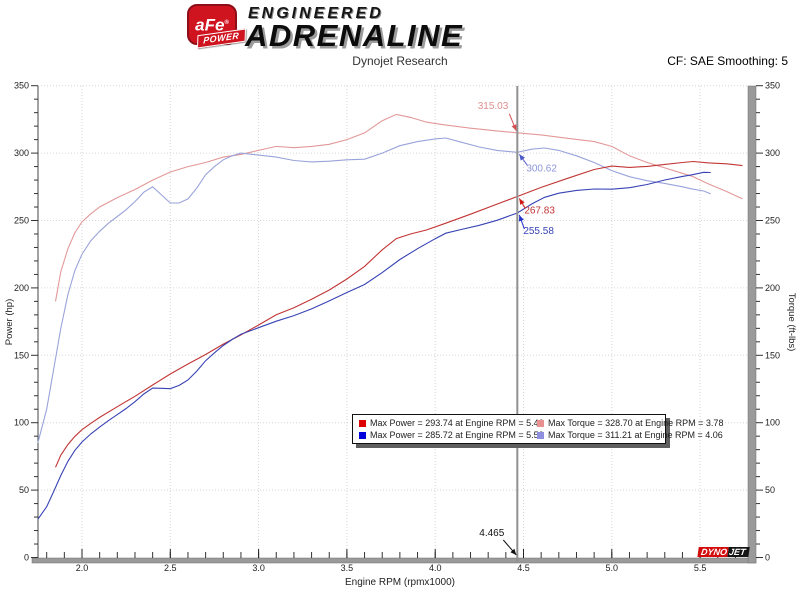 The height and width of the screenshot is (600, 800). What do you see at coordinates (491, 533) in the screenshot?
I see `cursor-rpm-value: 4.465` at bounding box center [491, 533].